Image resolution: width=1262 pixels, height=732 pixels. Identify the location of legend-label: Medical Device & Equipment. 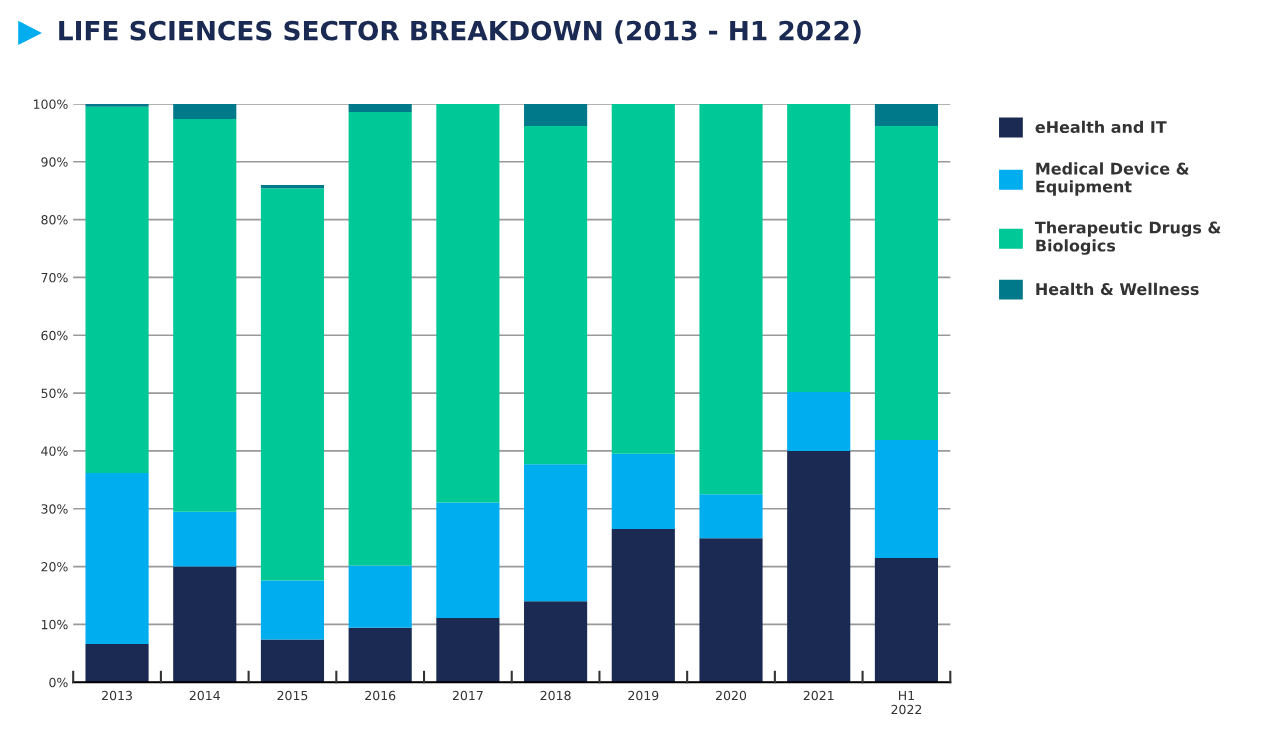
(1112, 179).